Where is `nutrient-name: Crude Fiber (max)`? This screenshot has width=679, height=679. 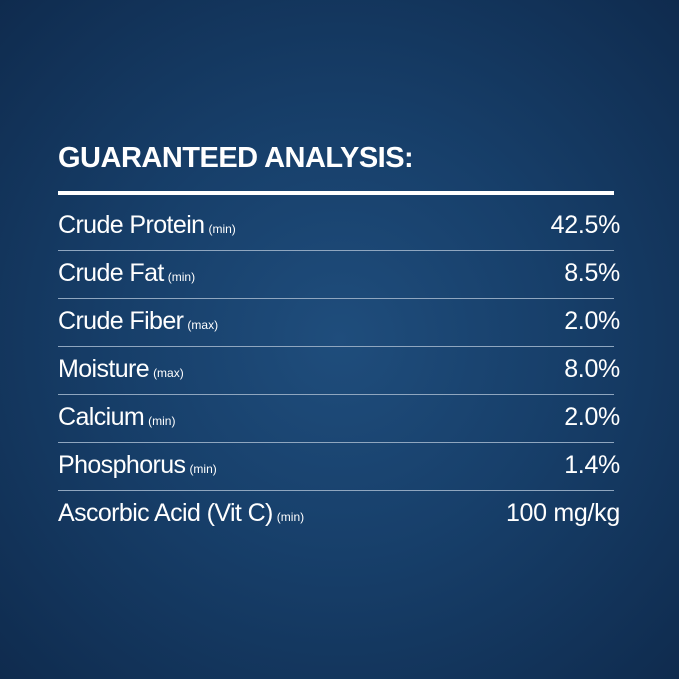 nutrient-name: Crude Fiber (max) is located at coordinates (138, 321).